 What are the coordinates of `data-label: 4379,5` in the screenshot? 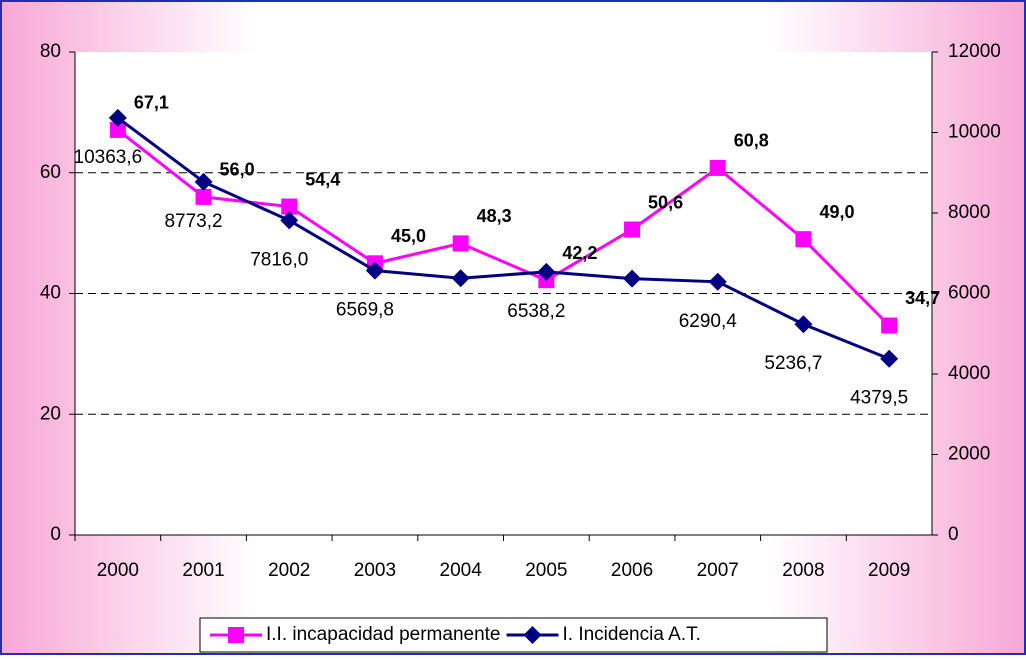 It's located at (879, 398).